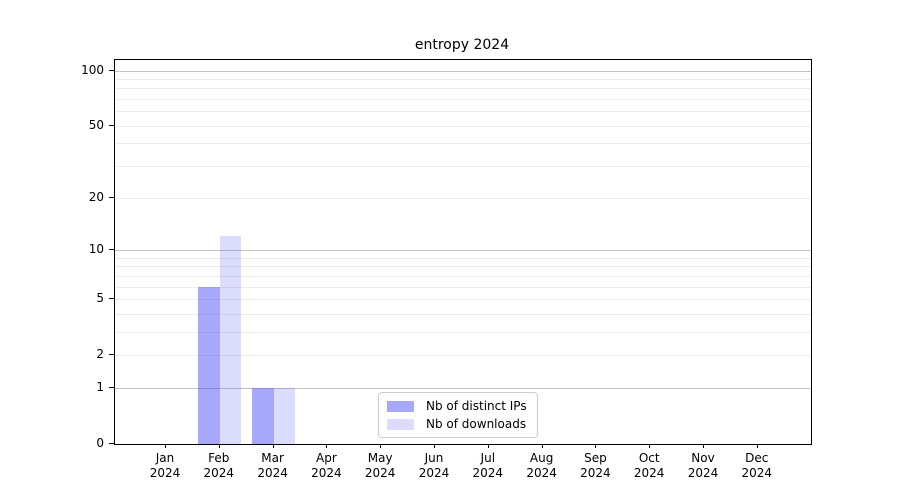  Describe the element at coordinates (92, 69) in the screenshot. I see `y-tick-label: 100` at that location.